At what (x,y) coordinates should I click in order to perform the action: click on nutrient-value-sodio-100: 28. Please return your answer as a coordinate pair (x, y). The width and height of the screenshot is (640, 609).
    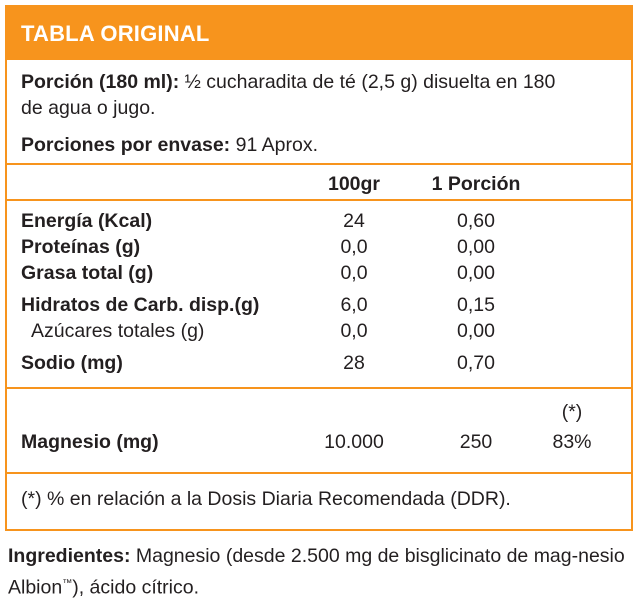
    Looking at the image, I should click on (354, 363).